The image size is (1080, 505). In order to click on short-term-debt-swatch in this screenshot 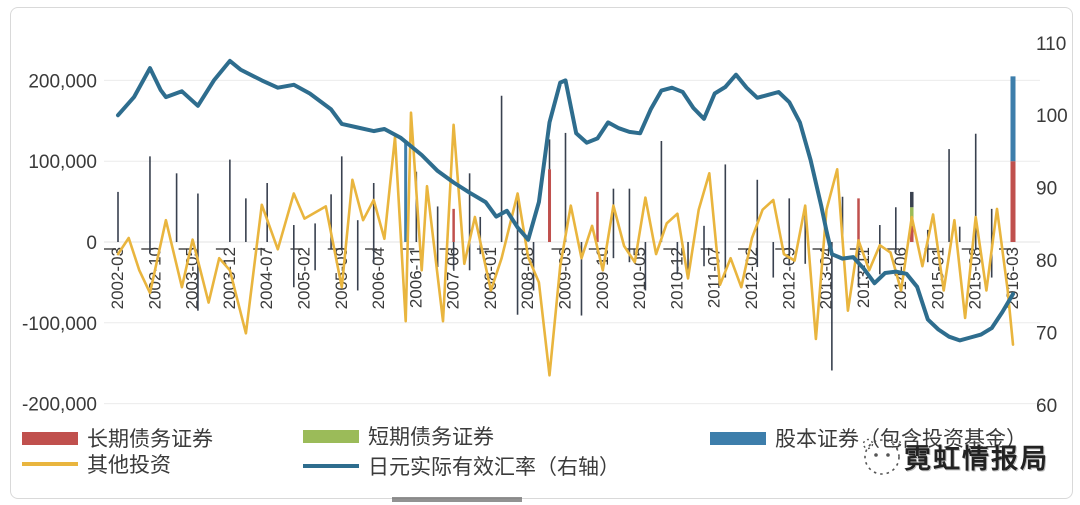, I will do `click(331, 436)`.